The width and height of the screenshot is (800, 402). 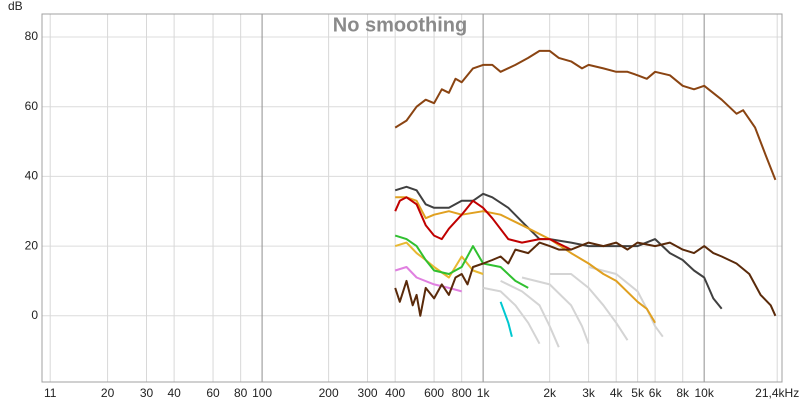 I want to click on x-tick-label: 6k, so click(x=656, y=393).